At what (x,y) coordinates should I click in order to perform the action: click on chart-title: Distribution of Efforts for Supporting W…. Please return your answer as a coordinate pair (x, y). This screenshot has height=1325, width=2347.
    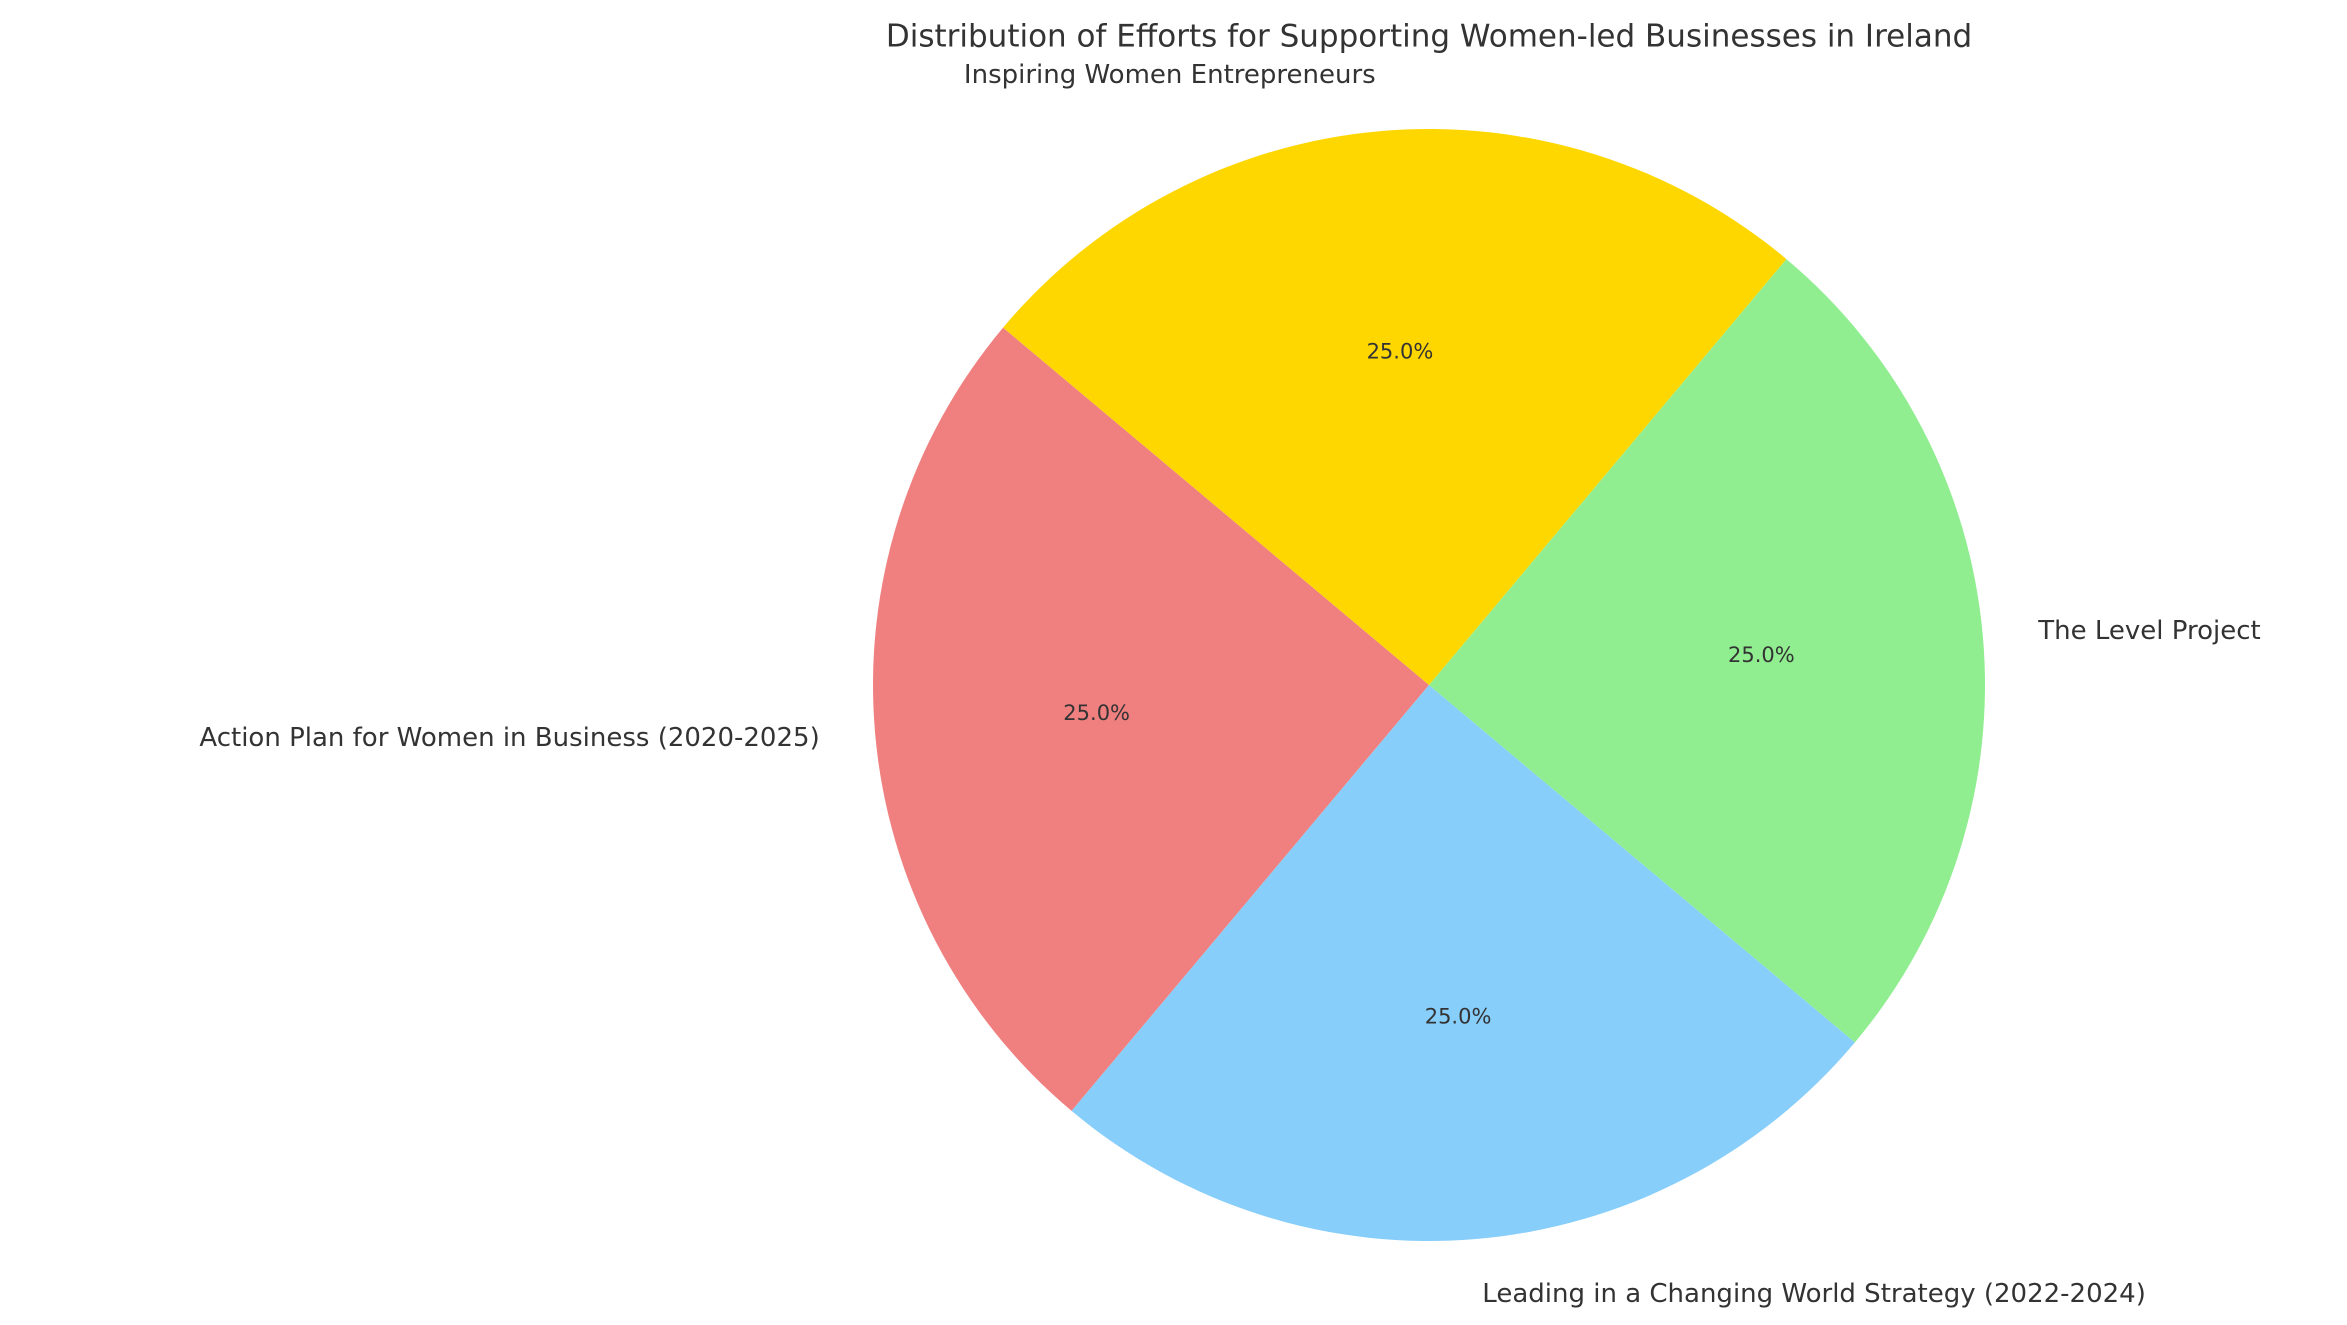
    Looking at the image, I should click on (1429, 37).